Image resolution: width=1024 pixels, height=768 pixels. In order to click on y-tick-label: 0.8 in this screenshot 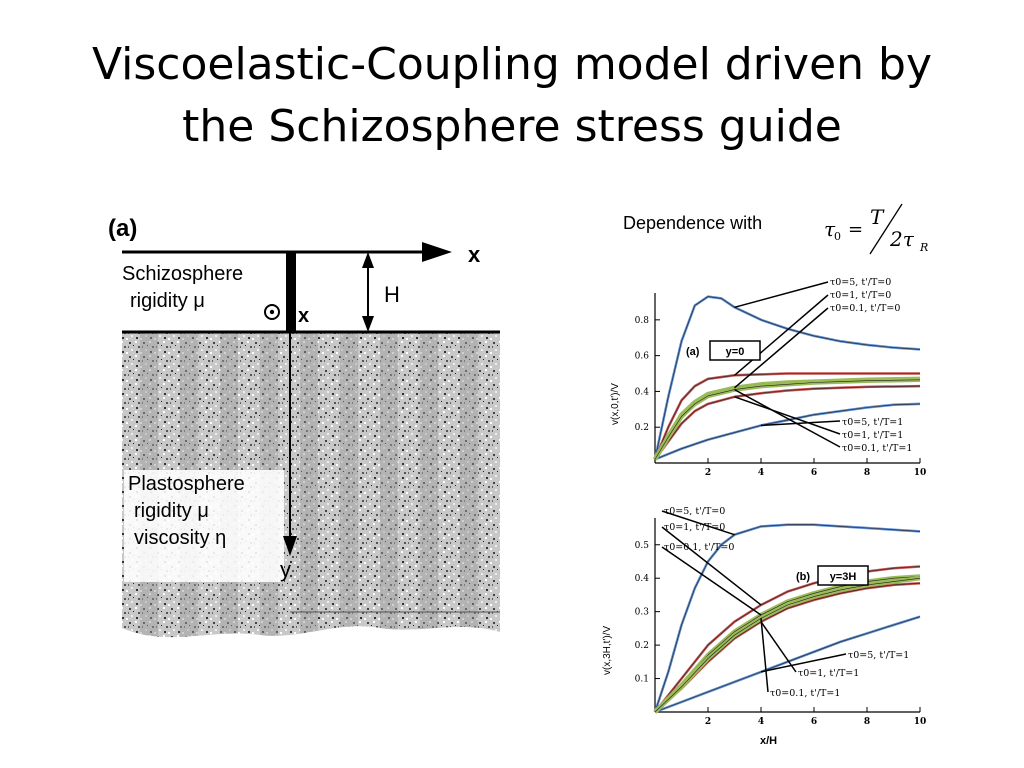, I will do `click(642, 321)`.